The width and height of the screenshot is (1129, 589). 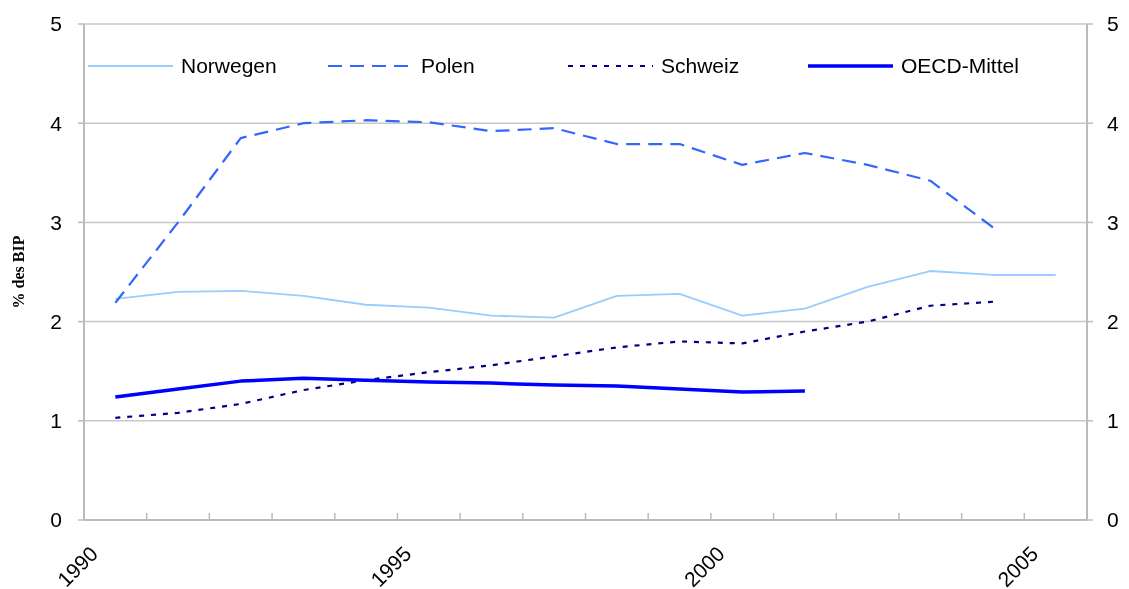 I want to click on y2-tick-label: 1, so click(x=1113, y=421).